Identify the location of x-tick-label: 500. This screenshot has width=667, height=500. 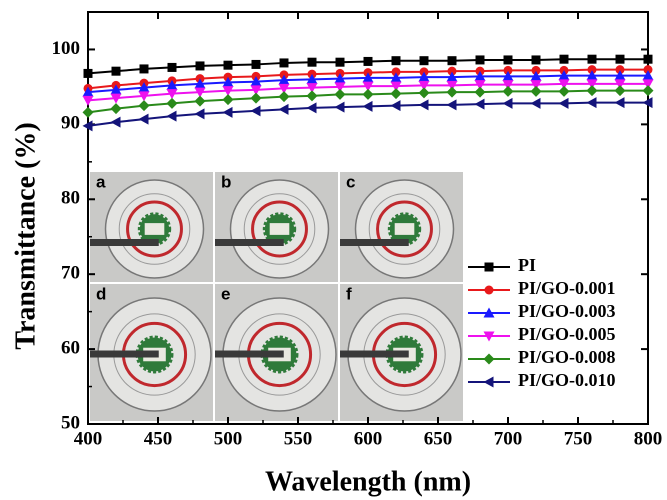
(228, 438).